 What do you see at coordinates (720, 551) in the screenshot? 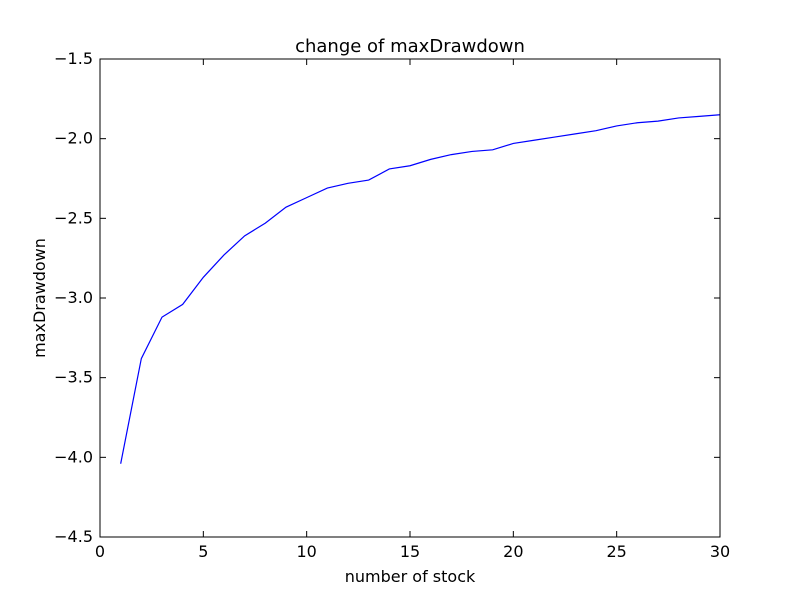
I see `x-tick-label: 30` at bounding box center [720, 551].